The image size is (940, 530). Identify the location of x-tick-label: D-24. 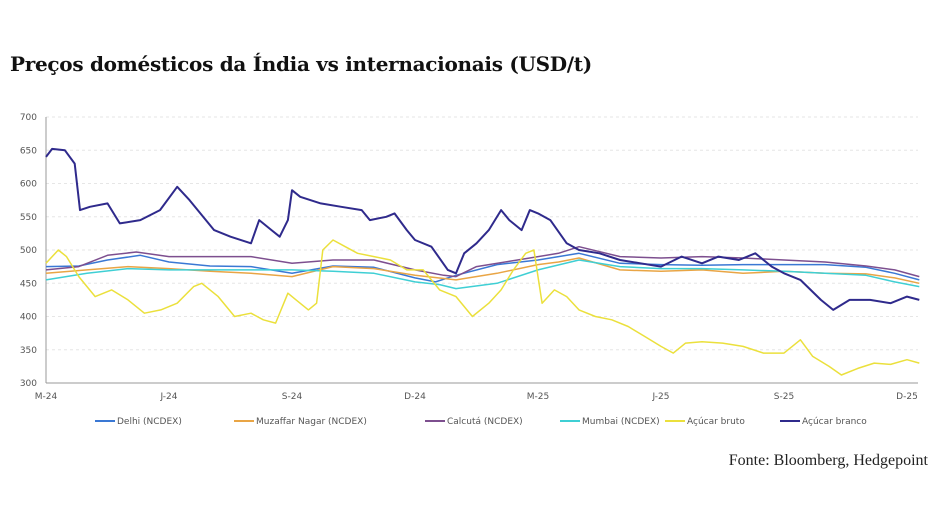
(415, 397).